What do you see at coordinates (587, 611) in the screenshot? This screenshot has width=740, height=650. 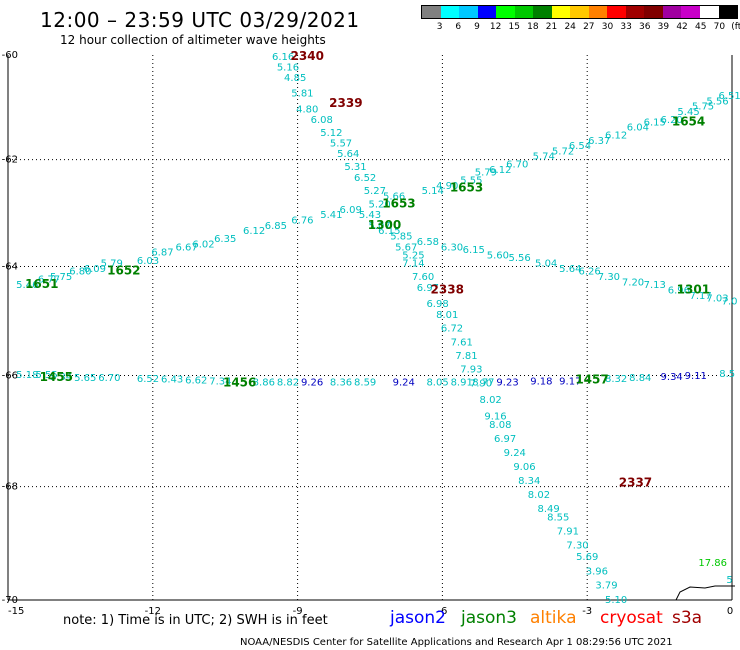 I see `longitude-tick-label: -3` at bounding box center [587, 611].